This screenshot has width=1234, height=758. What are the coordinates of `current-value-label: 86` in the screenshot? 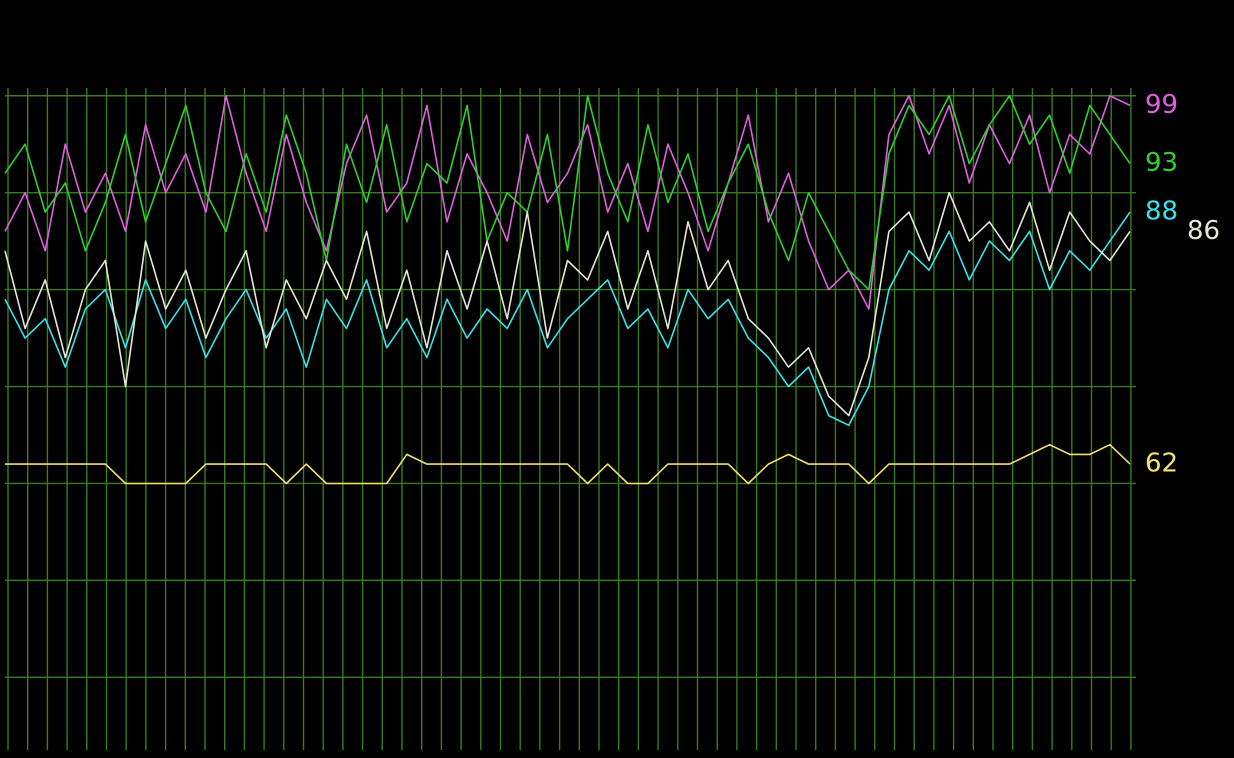 It's located at (1203, 231).